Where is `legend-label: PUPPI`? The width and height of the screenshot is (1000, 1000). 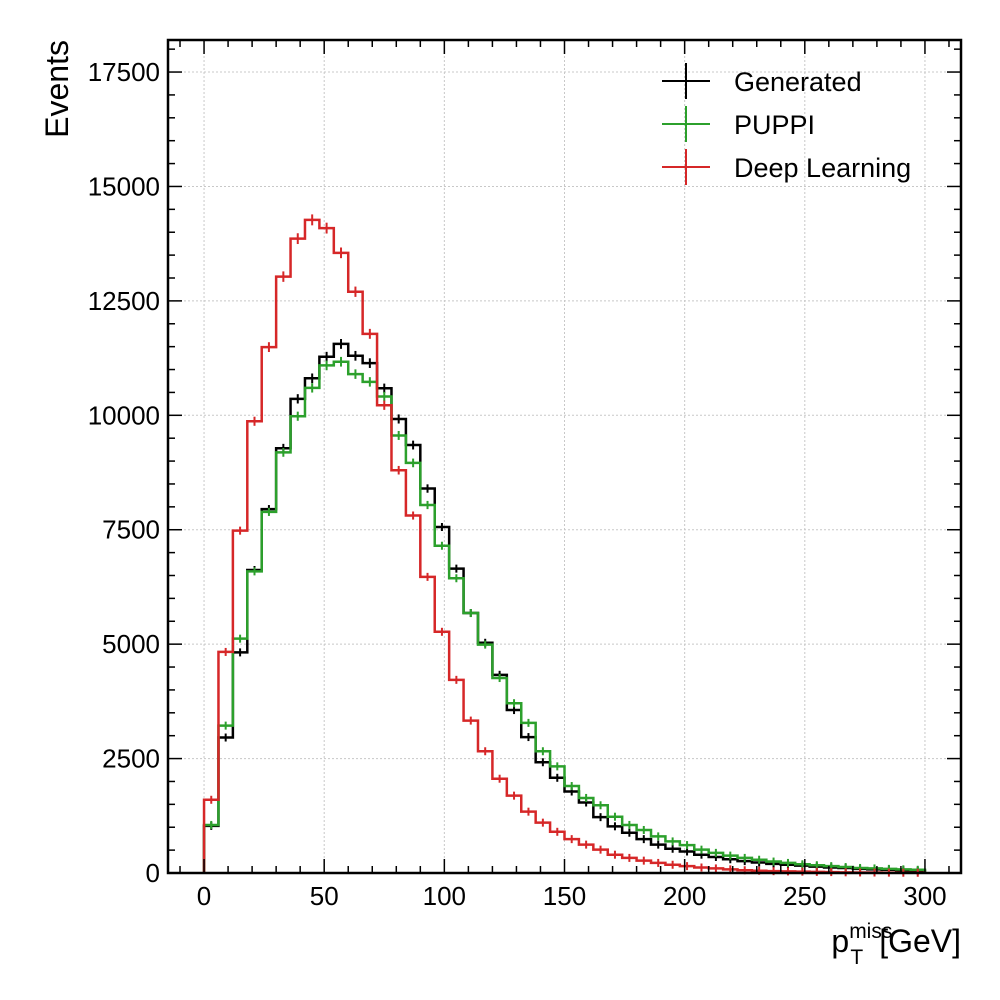 legend-label: PUPPI is located at coordinates (774, 125).